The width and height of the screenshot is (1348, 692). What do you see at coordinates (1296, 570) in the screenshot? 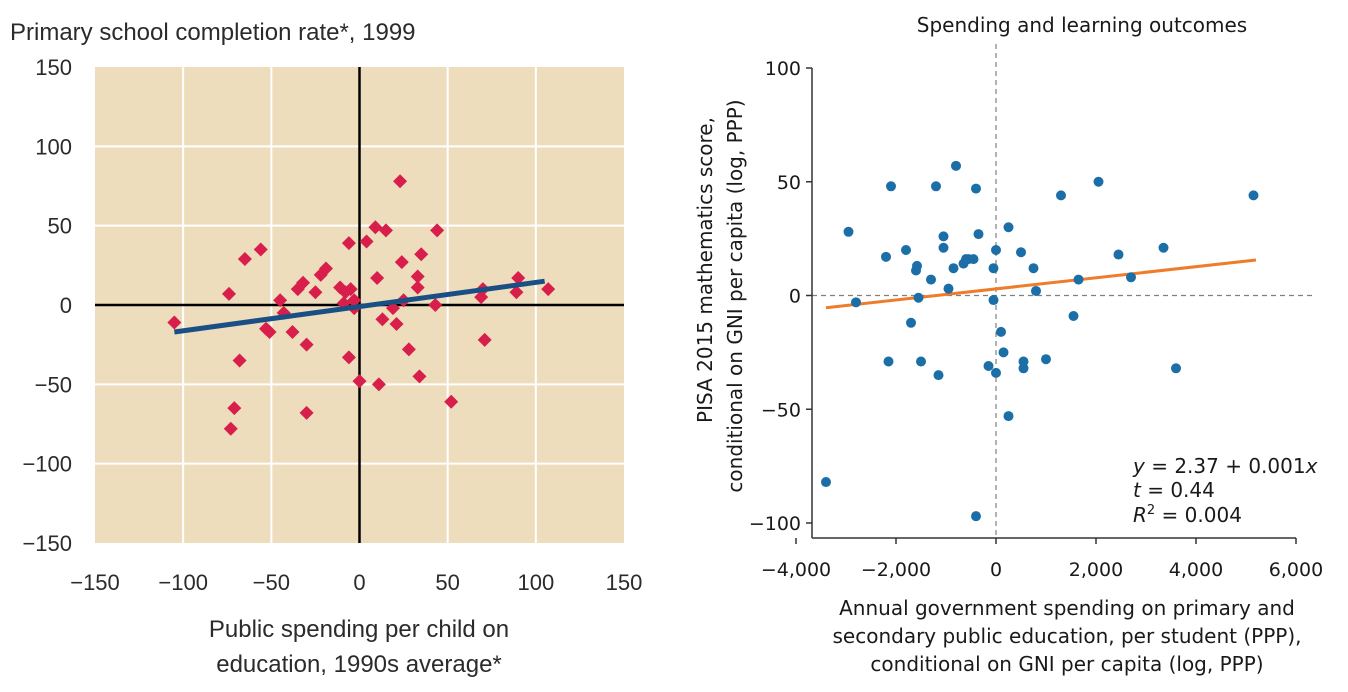
I see `right-x-tick-label: 6,000` at bounding box center [1296, 570].